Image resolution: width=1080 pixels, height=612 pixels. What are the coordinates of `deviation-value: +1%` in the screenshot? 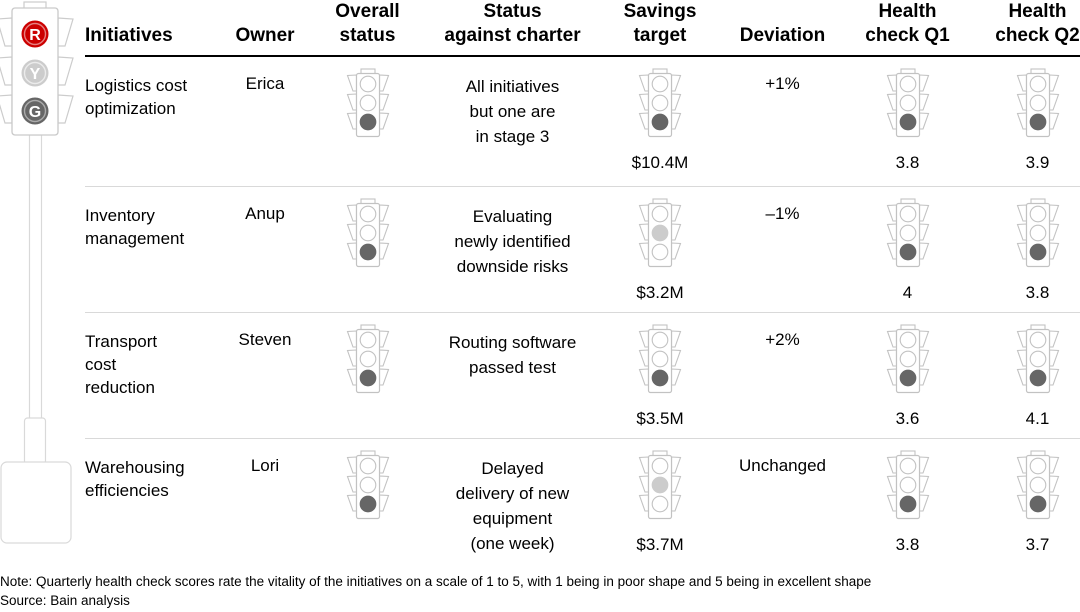 It's located at (782, 83).